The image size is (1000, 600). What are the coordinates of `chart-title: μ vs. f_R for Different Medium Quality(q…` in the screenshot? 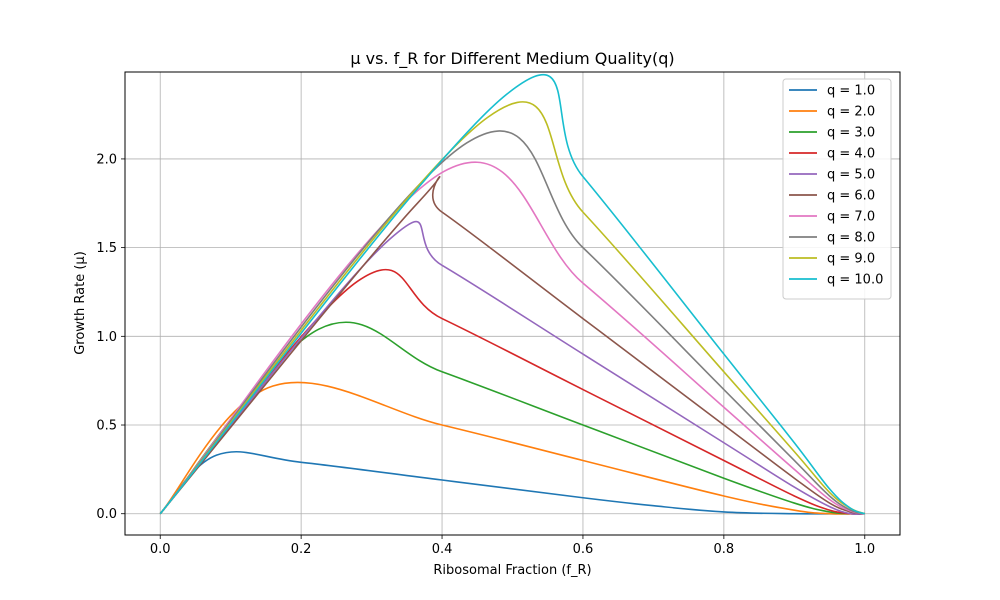 It's located at (512, 59).